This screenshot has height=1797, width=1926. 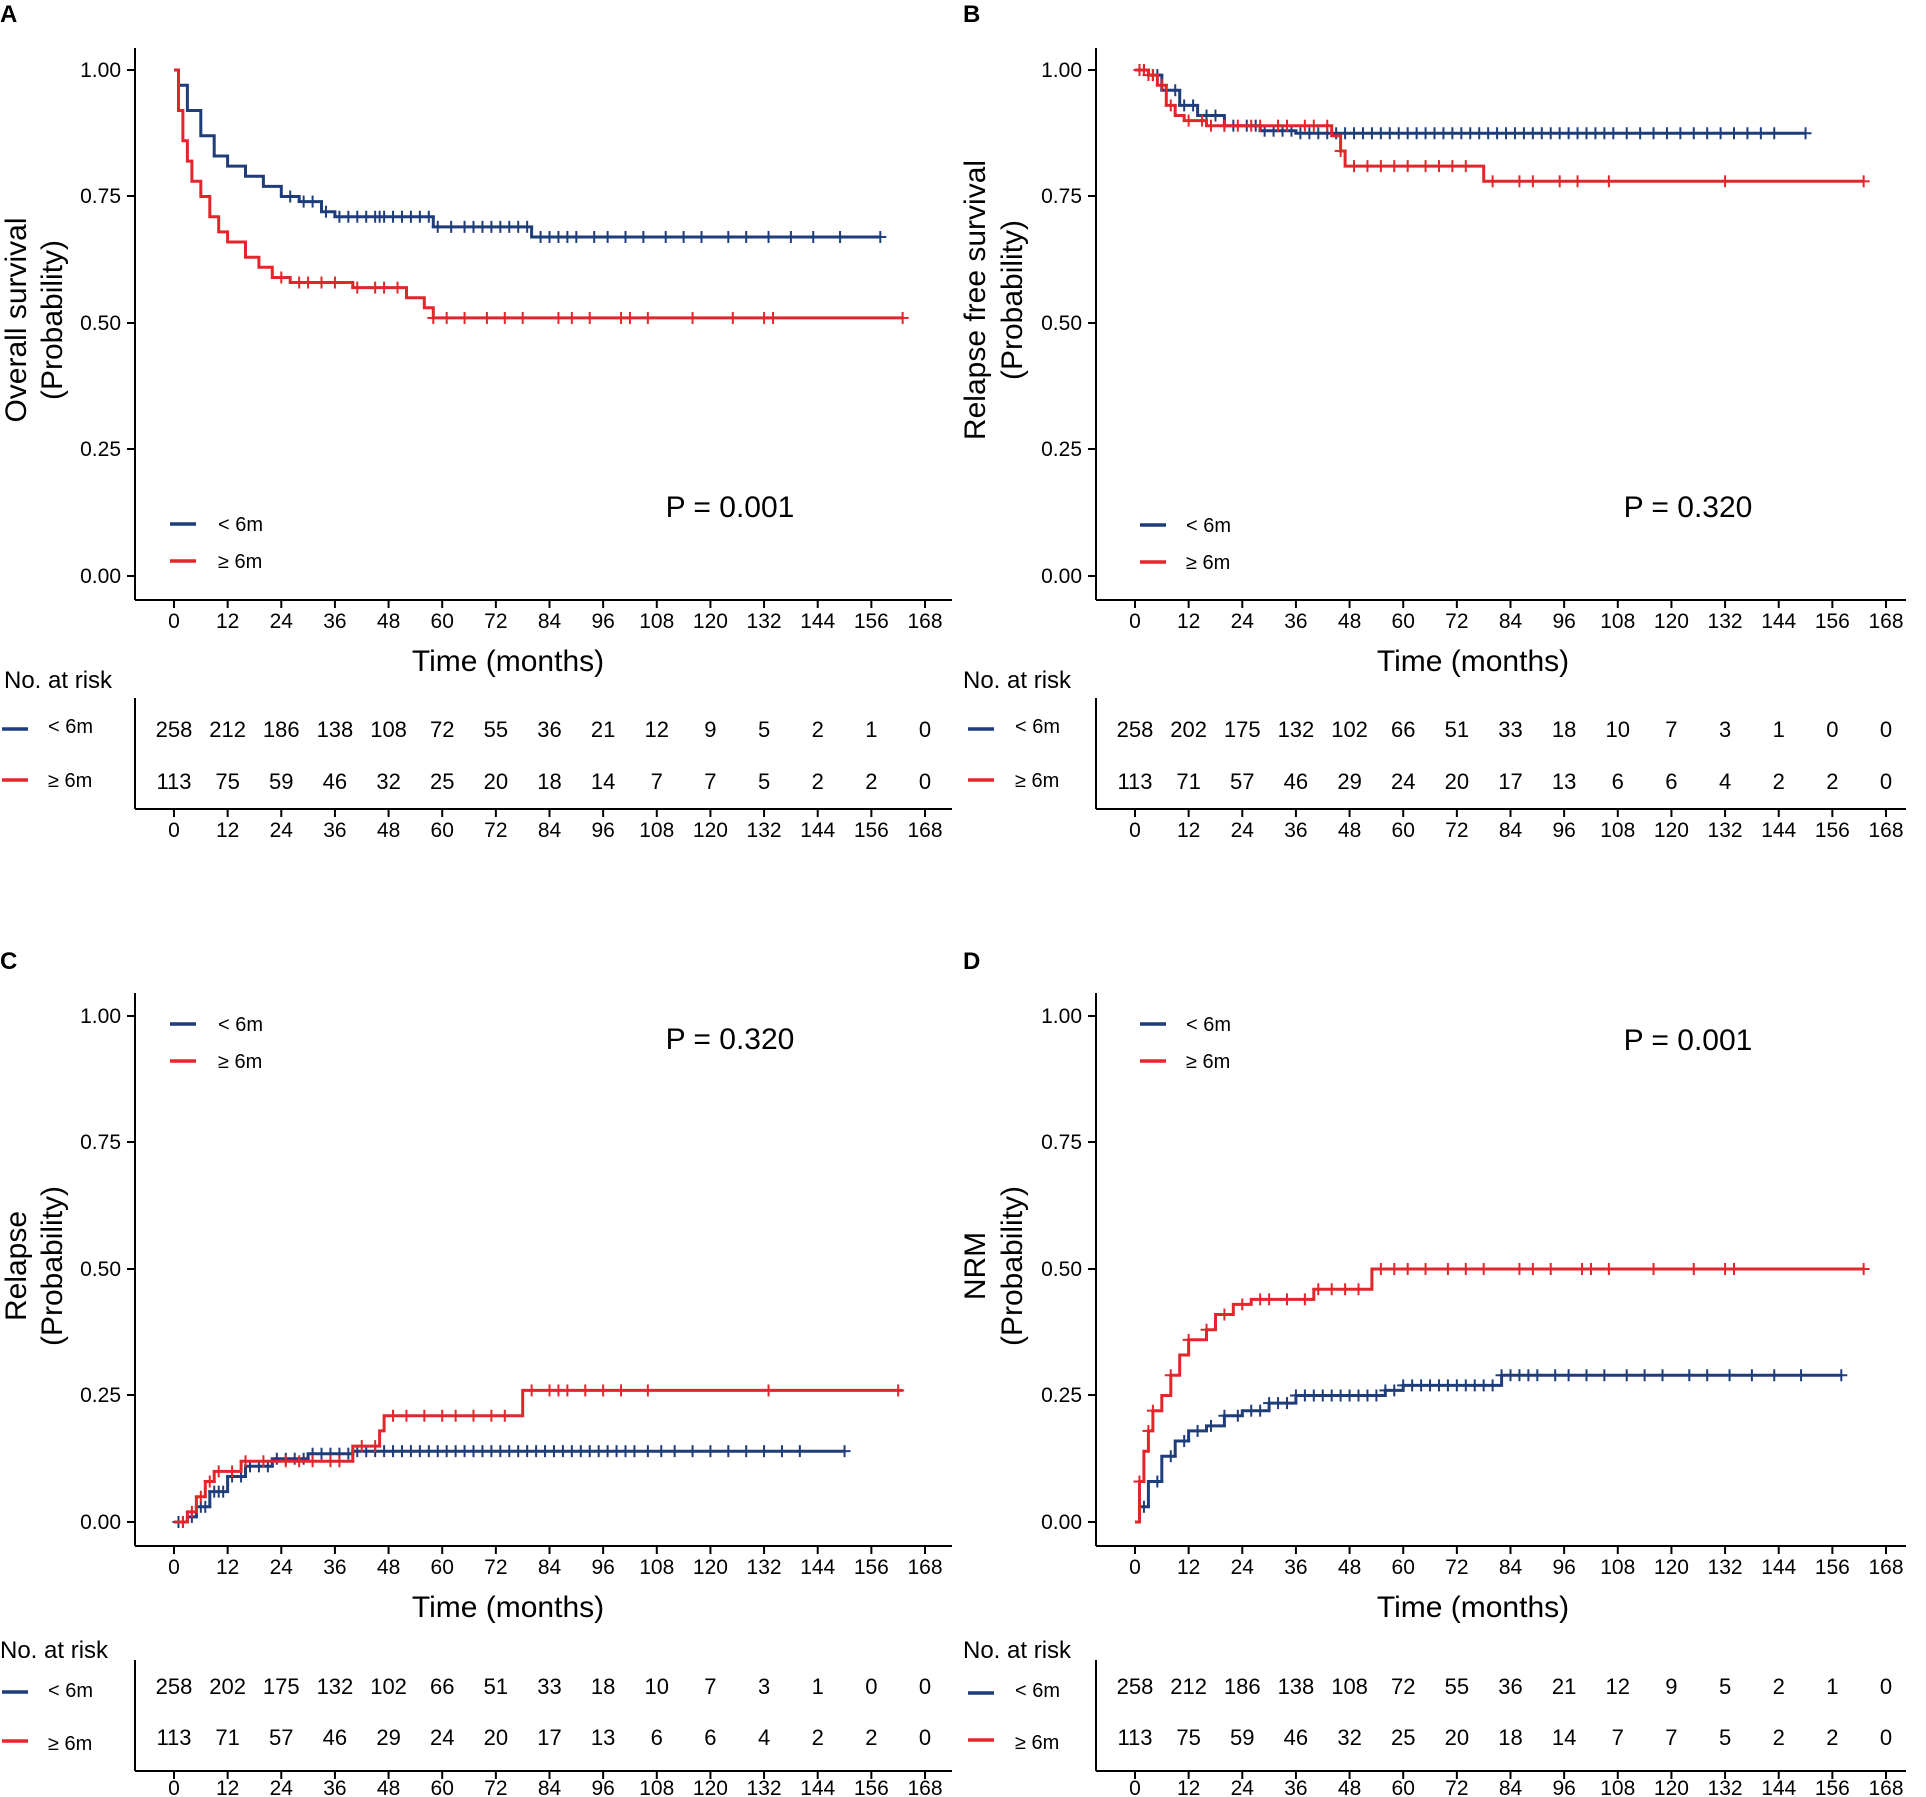 I want to click on y-tick: 1.00, so click(x=107, y=70).